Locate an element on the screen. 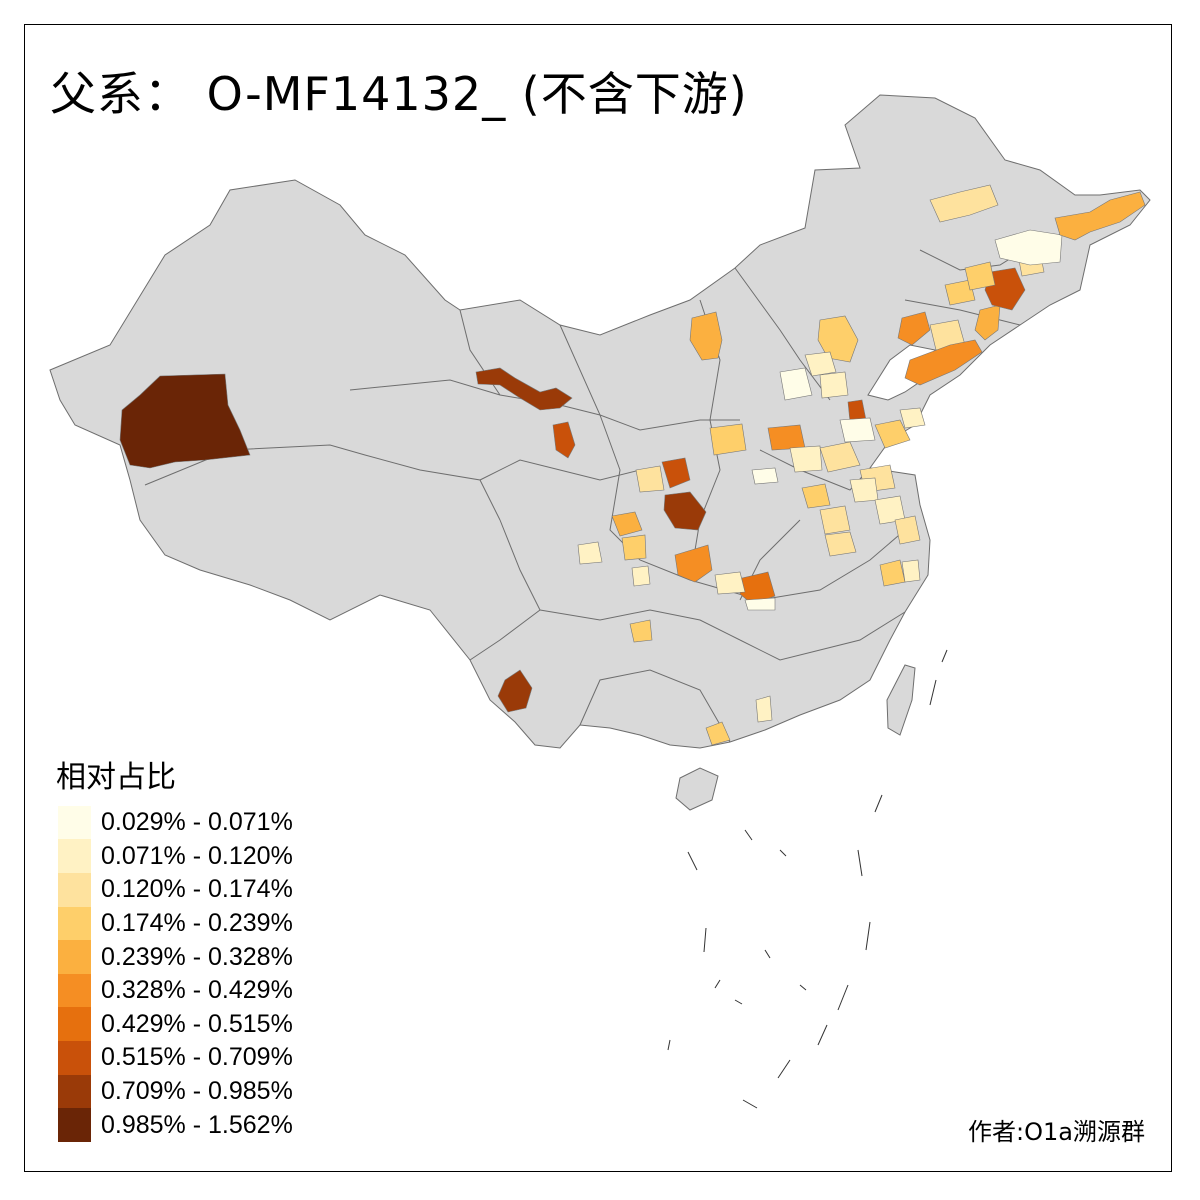  south-china-sea-islands is located at coordinates (807, 879).